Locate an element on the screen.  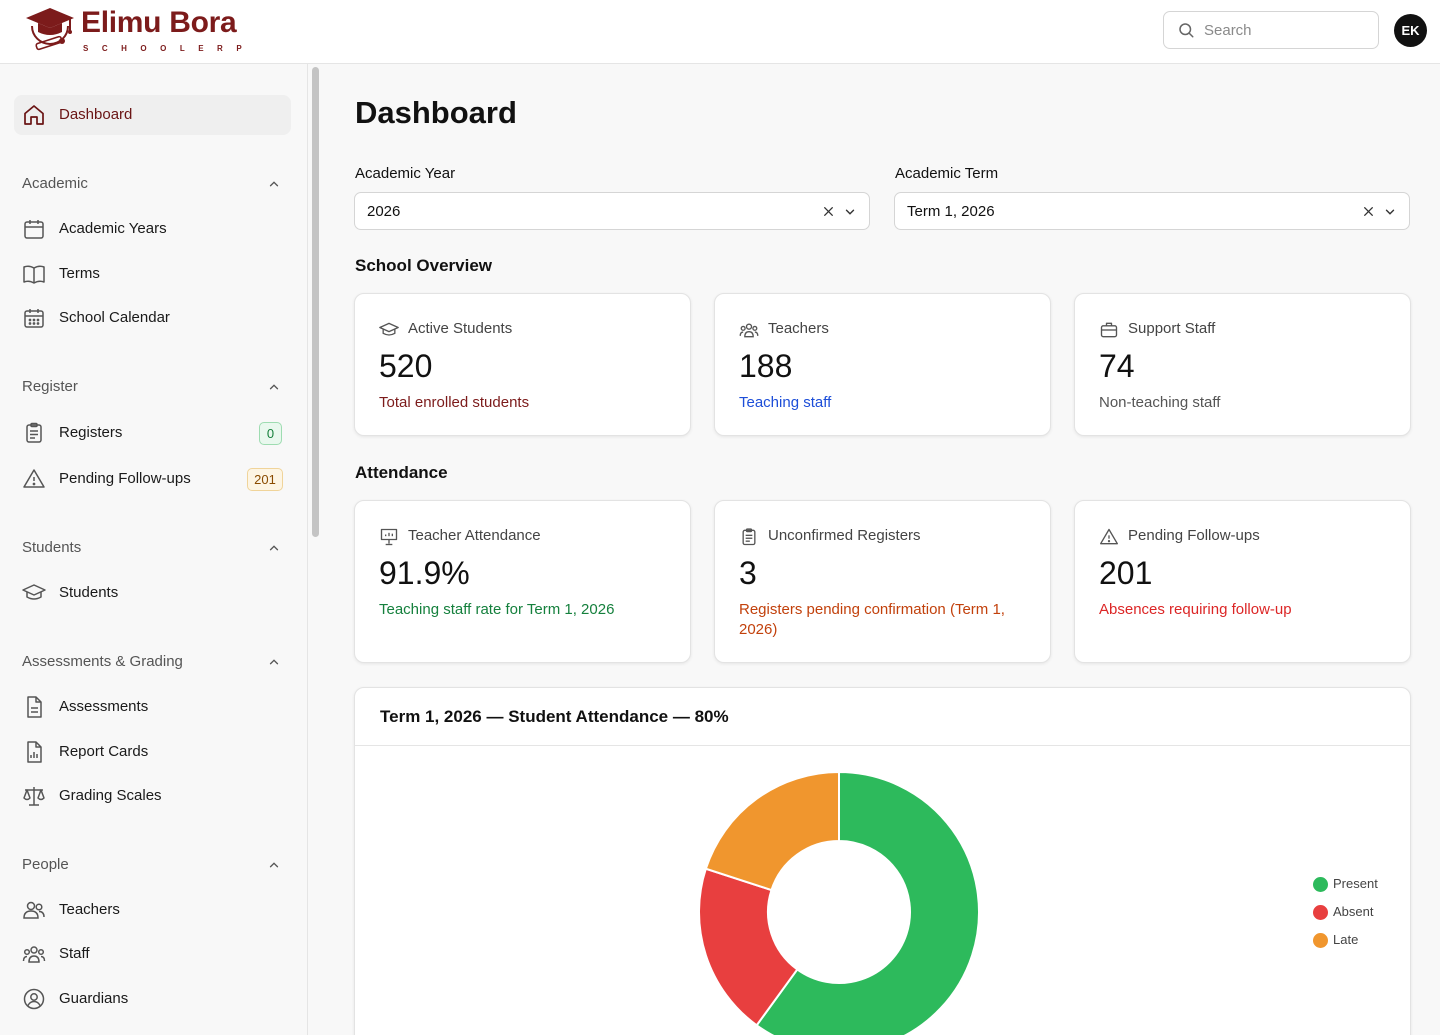
warning-triangle-icon is located at coordinates (1109, 536).